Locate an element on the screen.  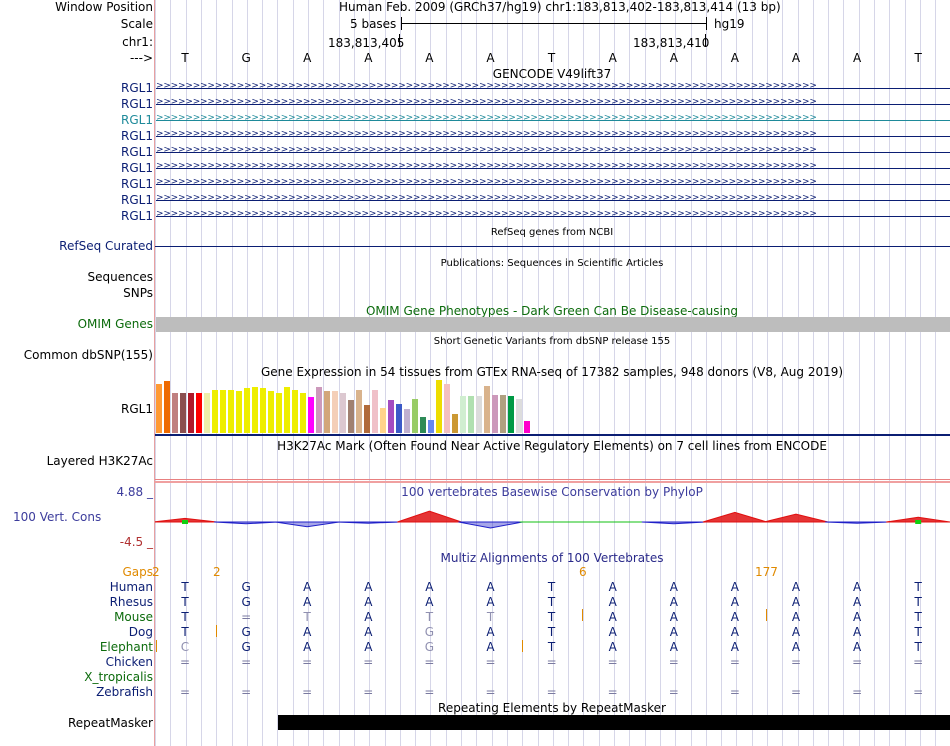
species-label: Dog is located at coordinates (140, 632).